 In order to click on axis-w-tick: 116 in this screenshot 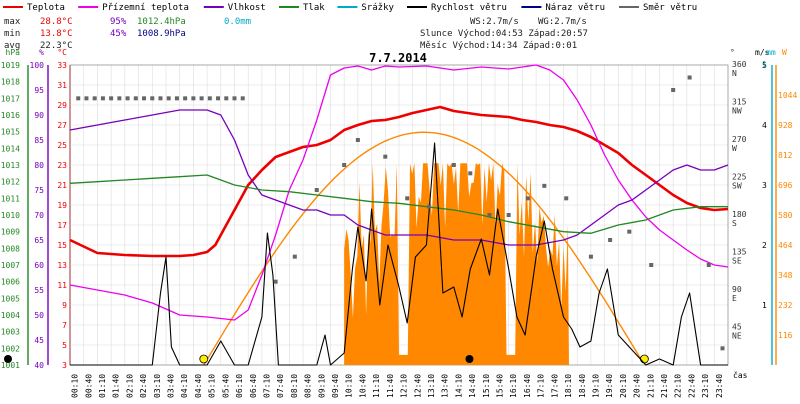, I will do `click(785, 335)`.